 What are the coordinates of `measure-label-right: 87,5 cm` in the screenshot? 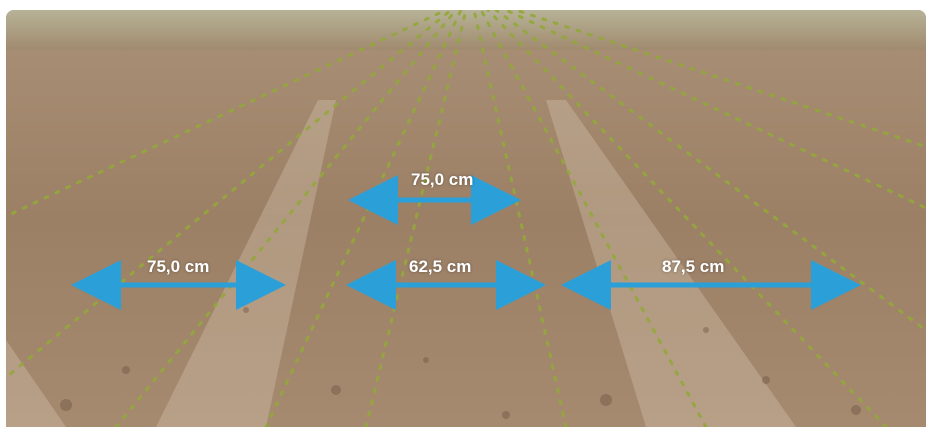 It's located at (693, 266).